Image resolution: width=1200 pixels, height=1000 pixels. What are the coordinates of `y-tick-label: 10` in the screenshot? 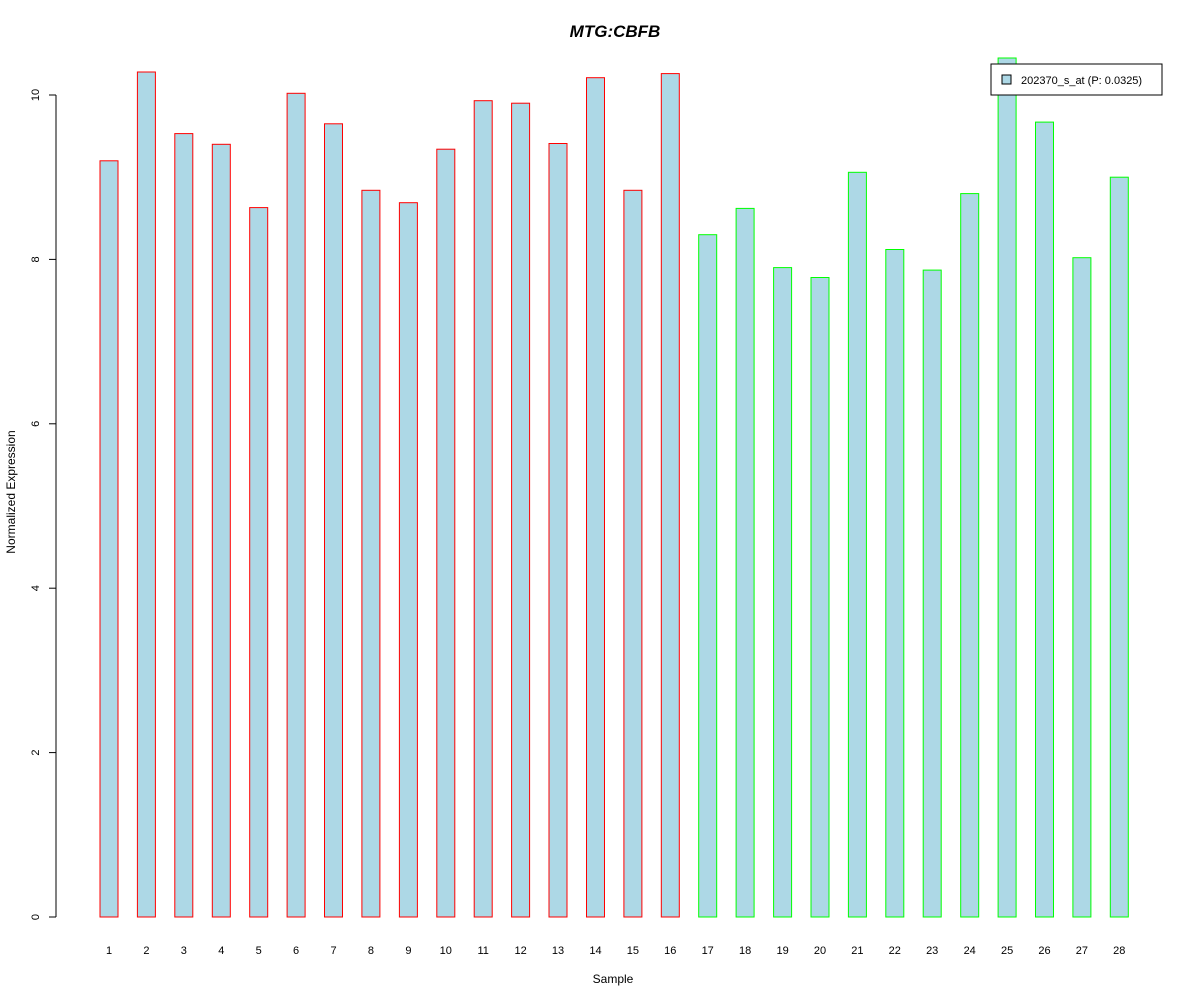 It's located at (36, 95).